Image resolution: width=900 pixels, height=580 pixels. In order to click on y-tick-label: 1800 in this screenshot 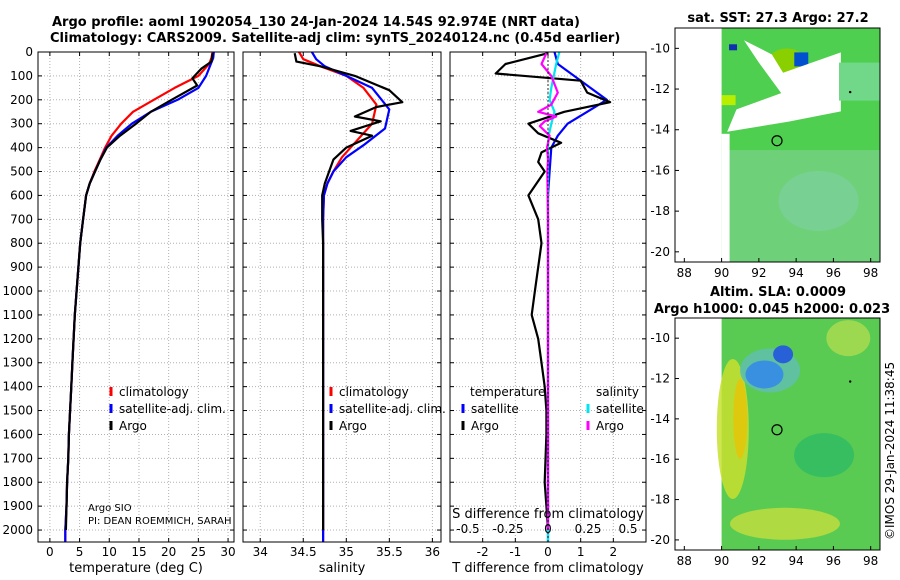, I will do `click(17, 482)`.